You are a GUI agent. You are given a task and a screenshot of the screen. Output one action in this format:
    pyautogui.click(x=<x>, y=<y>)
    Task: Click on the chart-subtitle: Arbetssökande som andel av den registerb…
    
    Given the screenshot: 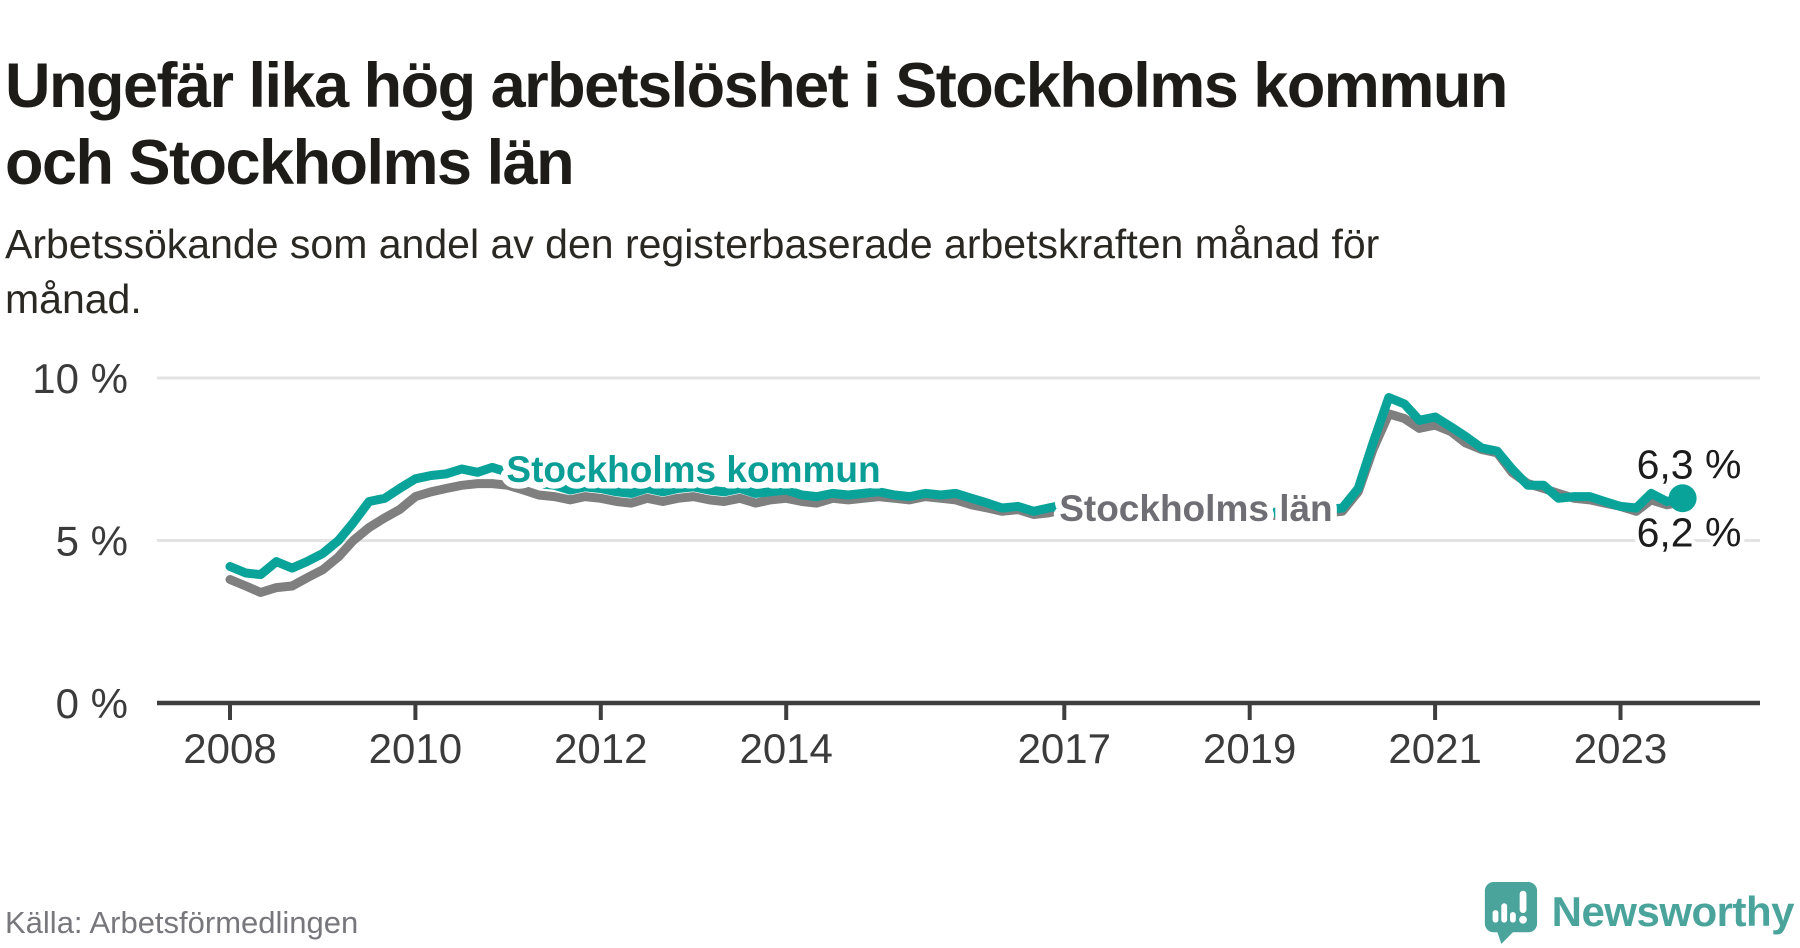 What is the action you would take?
    pyautogui.click(x=885, y=272)
    